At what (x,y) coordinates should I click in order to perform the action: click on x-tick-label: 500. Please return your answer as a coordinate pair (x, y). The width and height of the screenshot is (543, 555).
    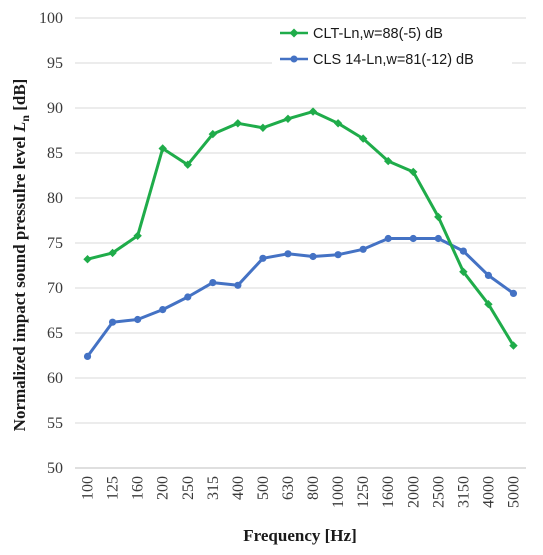
    Looking at the image, I should click on (263, 488).